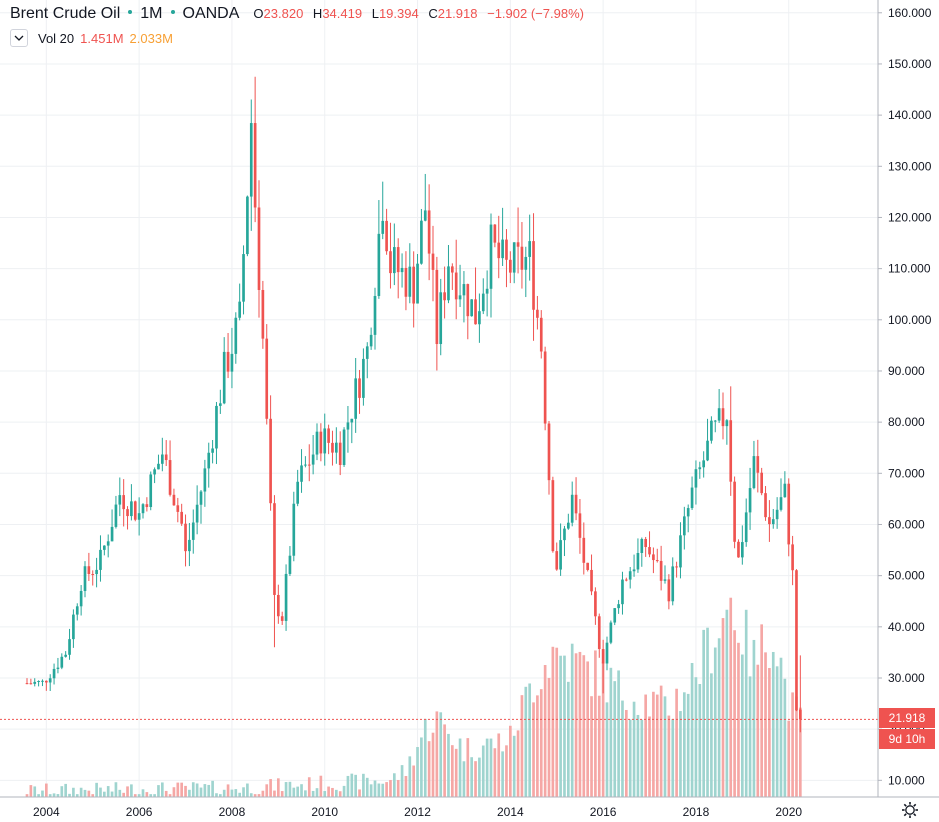 The image size is (939, 822). What do you see at coordinates (433, 13) in the screenshot?
I see `close-key: C` at bounding box center [433, 13].